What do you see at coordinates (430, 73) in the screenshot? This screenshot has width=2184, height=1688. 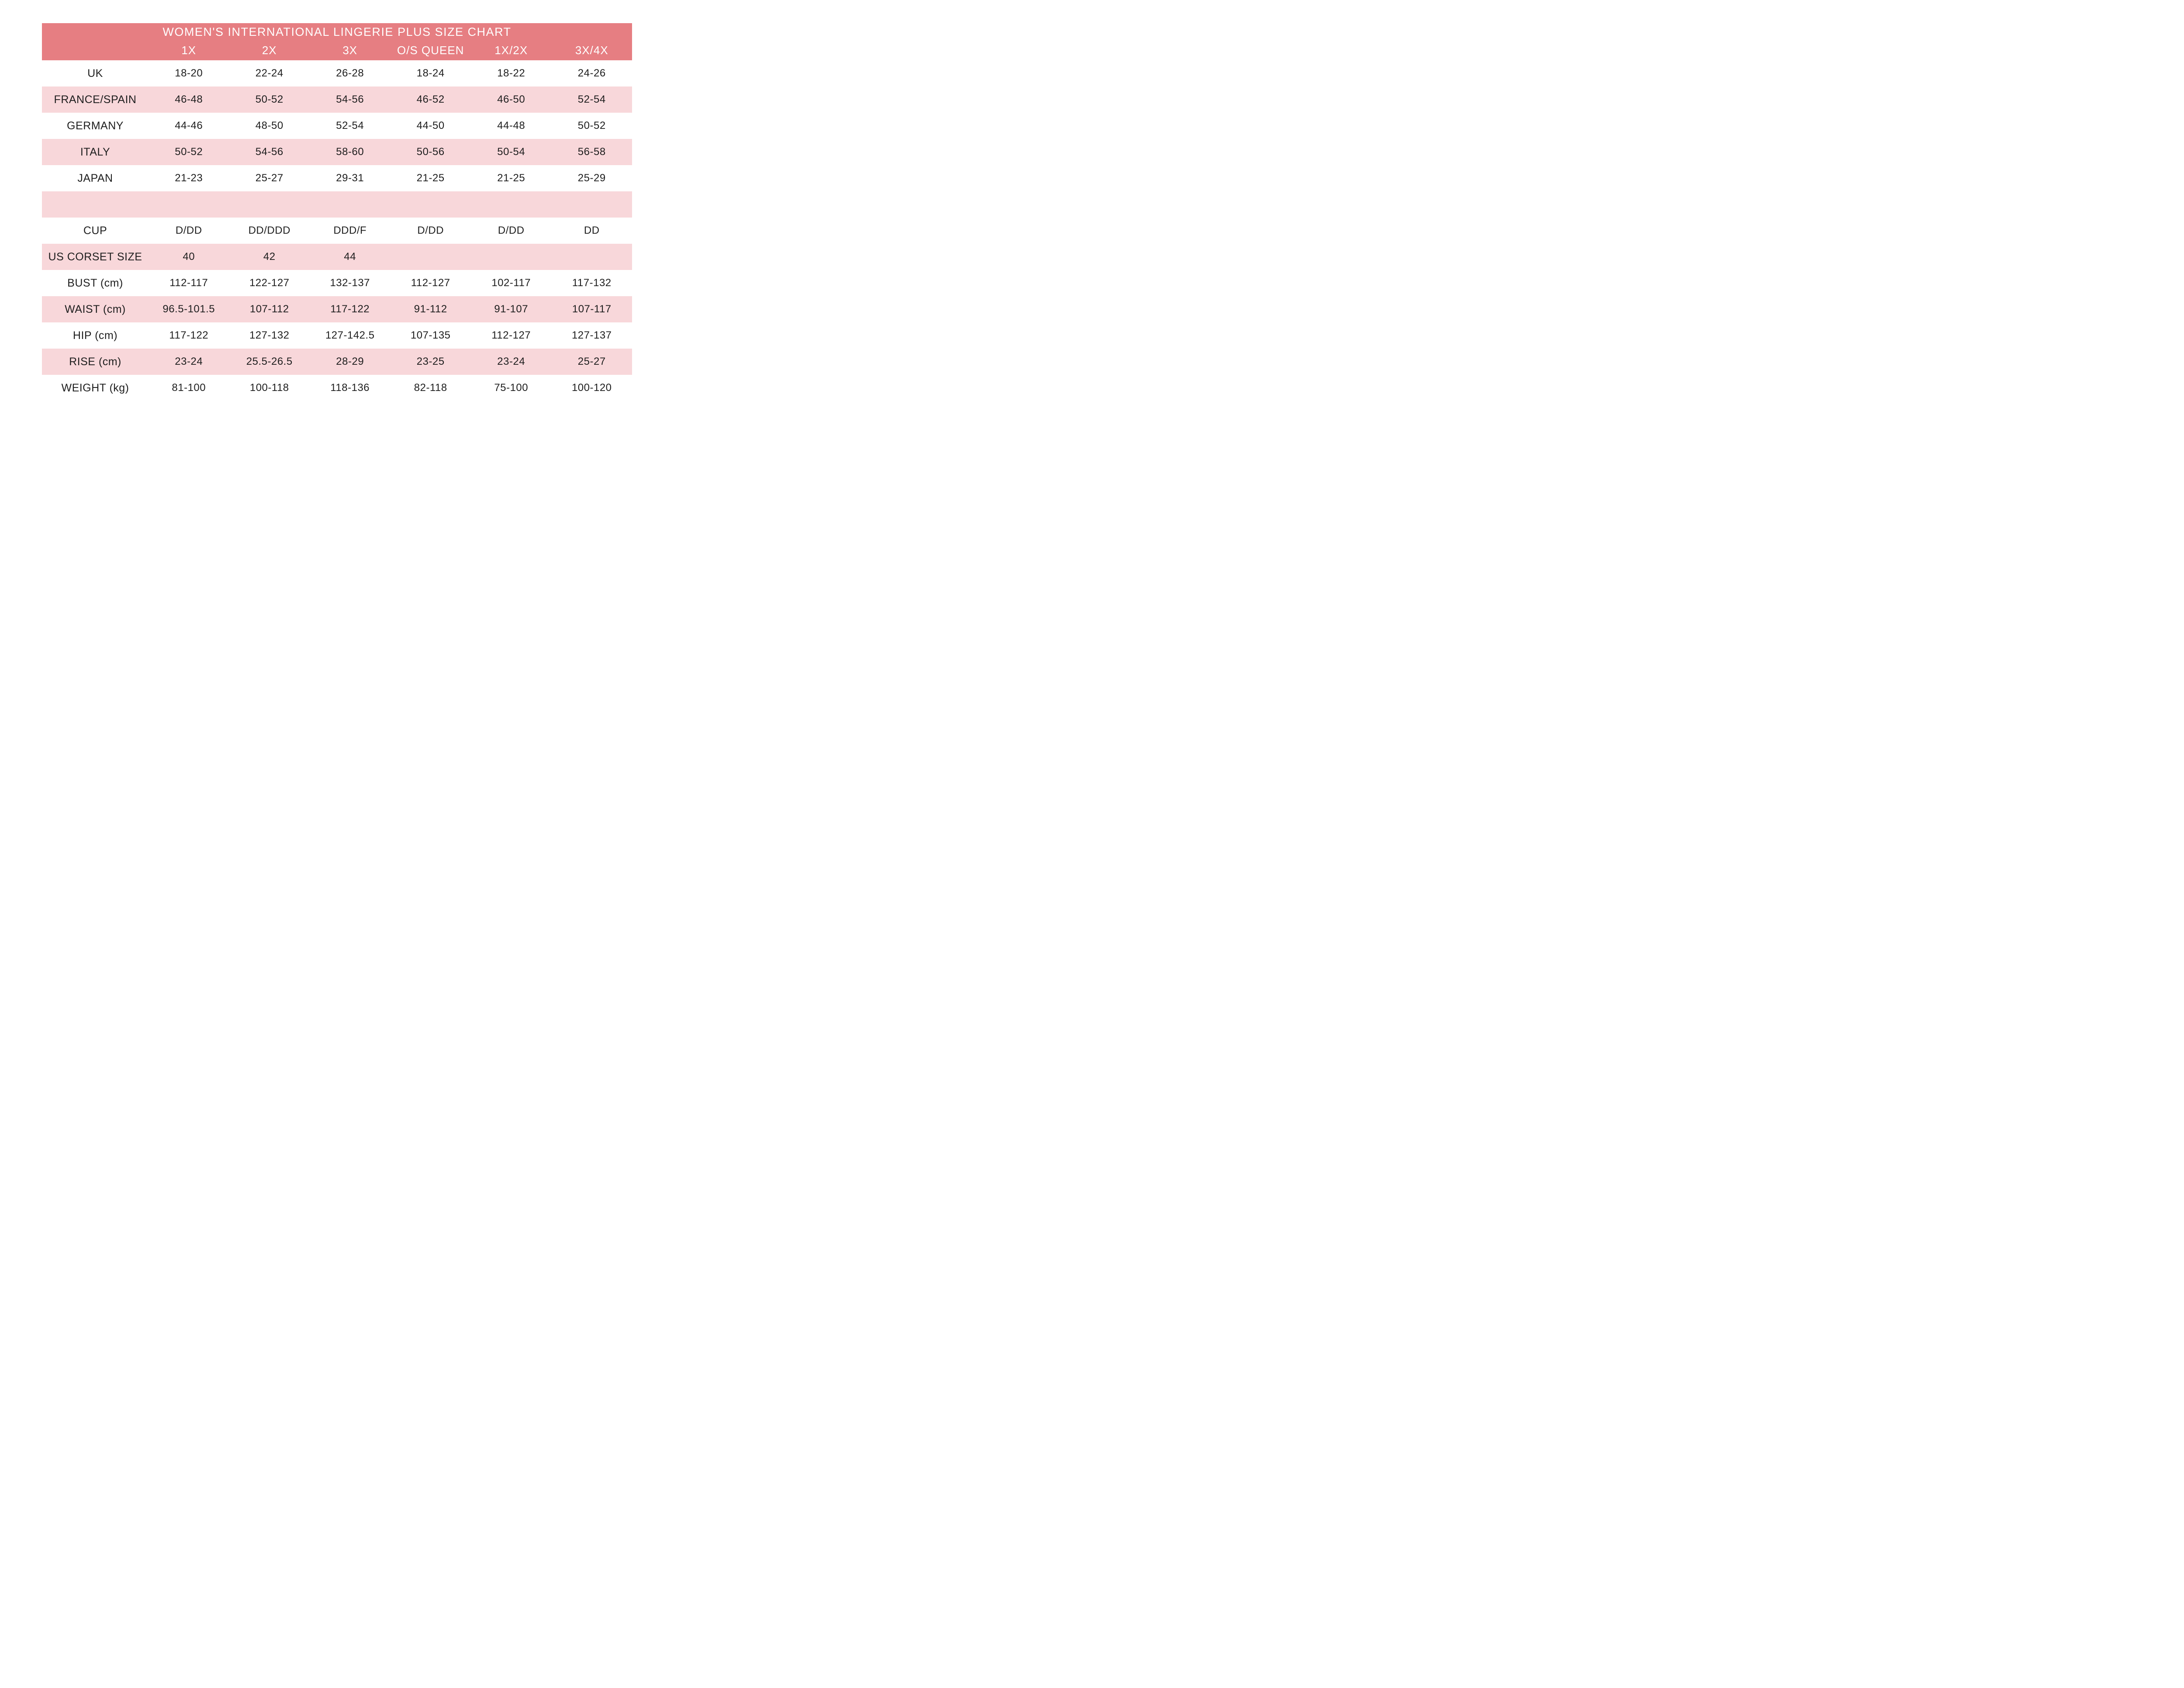 I see `cell-value: 18-24` at bounding box center [430, 73].